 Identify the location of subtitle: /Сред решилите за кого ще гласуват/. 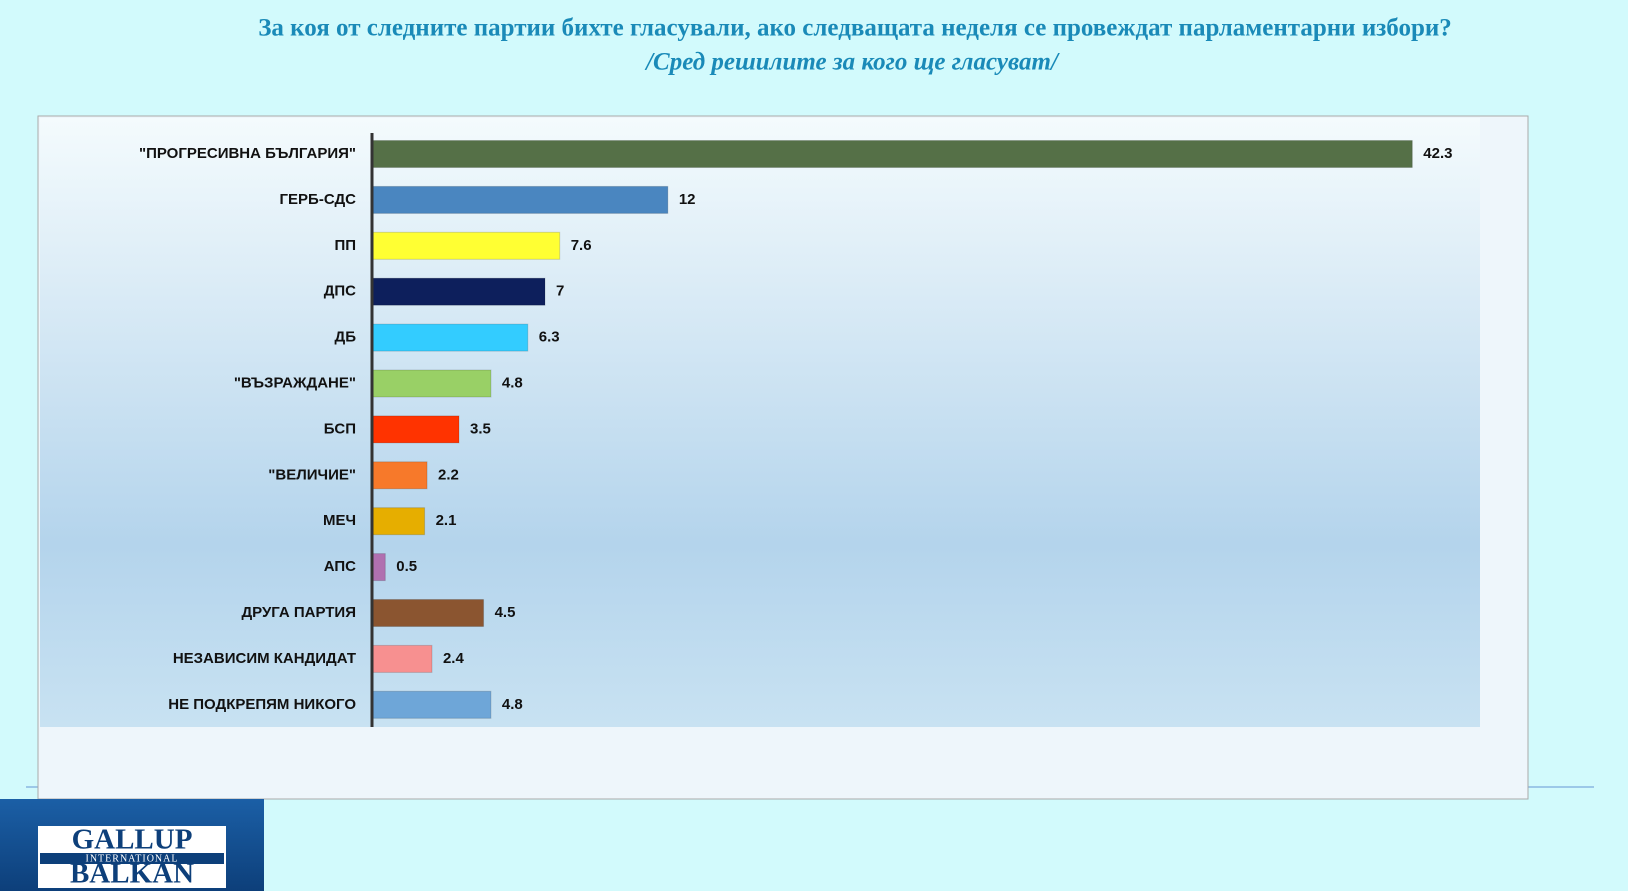
(852, 62).